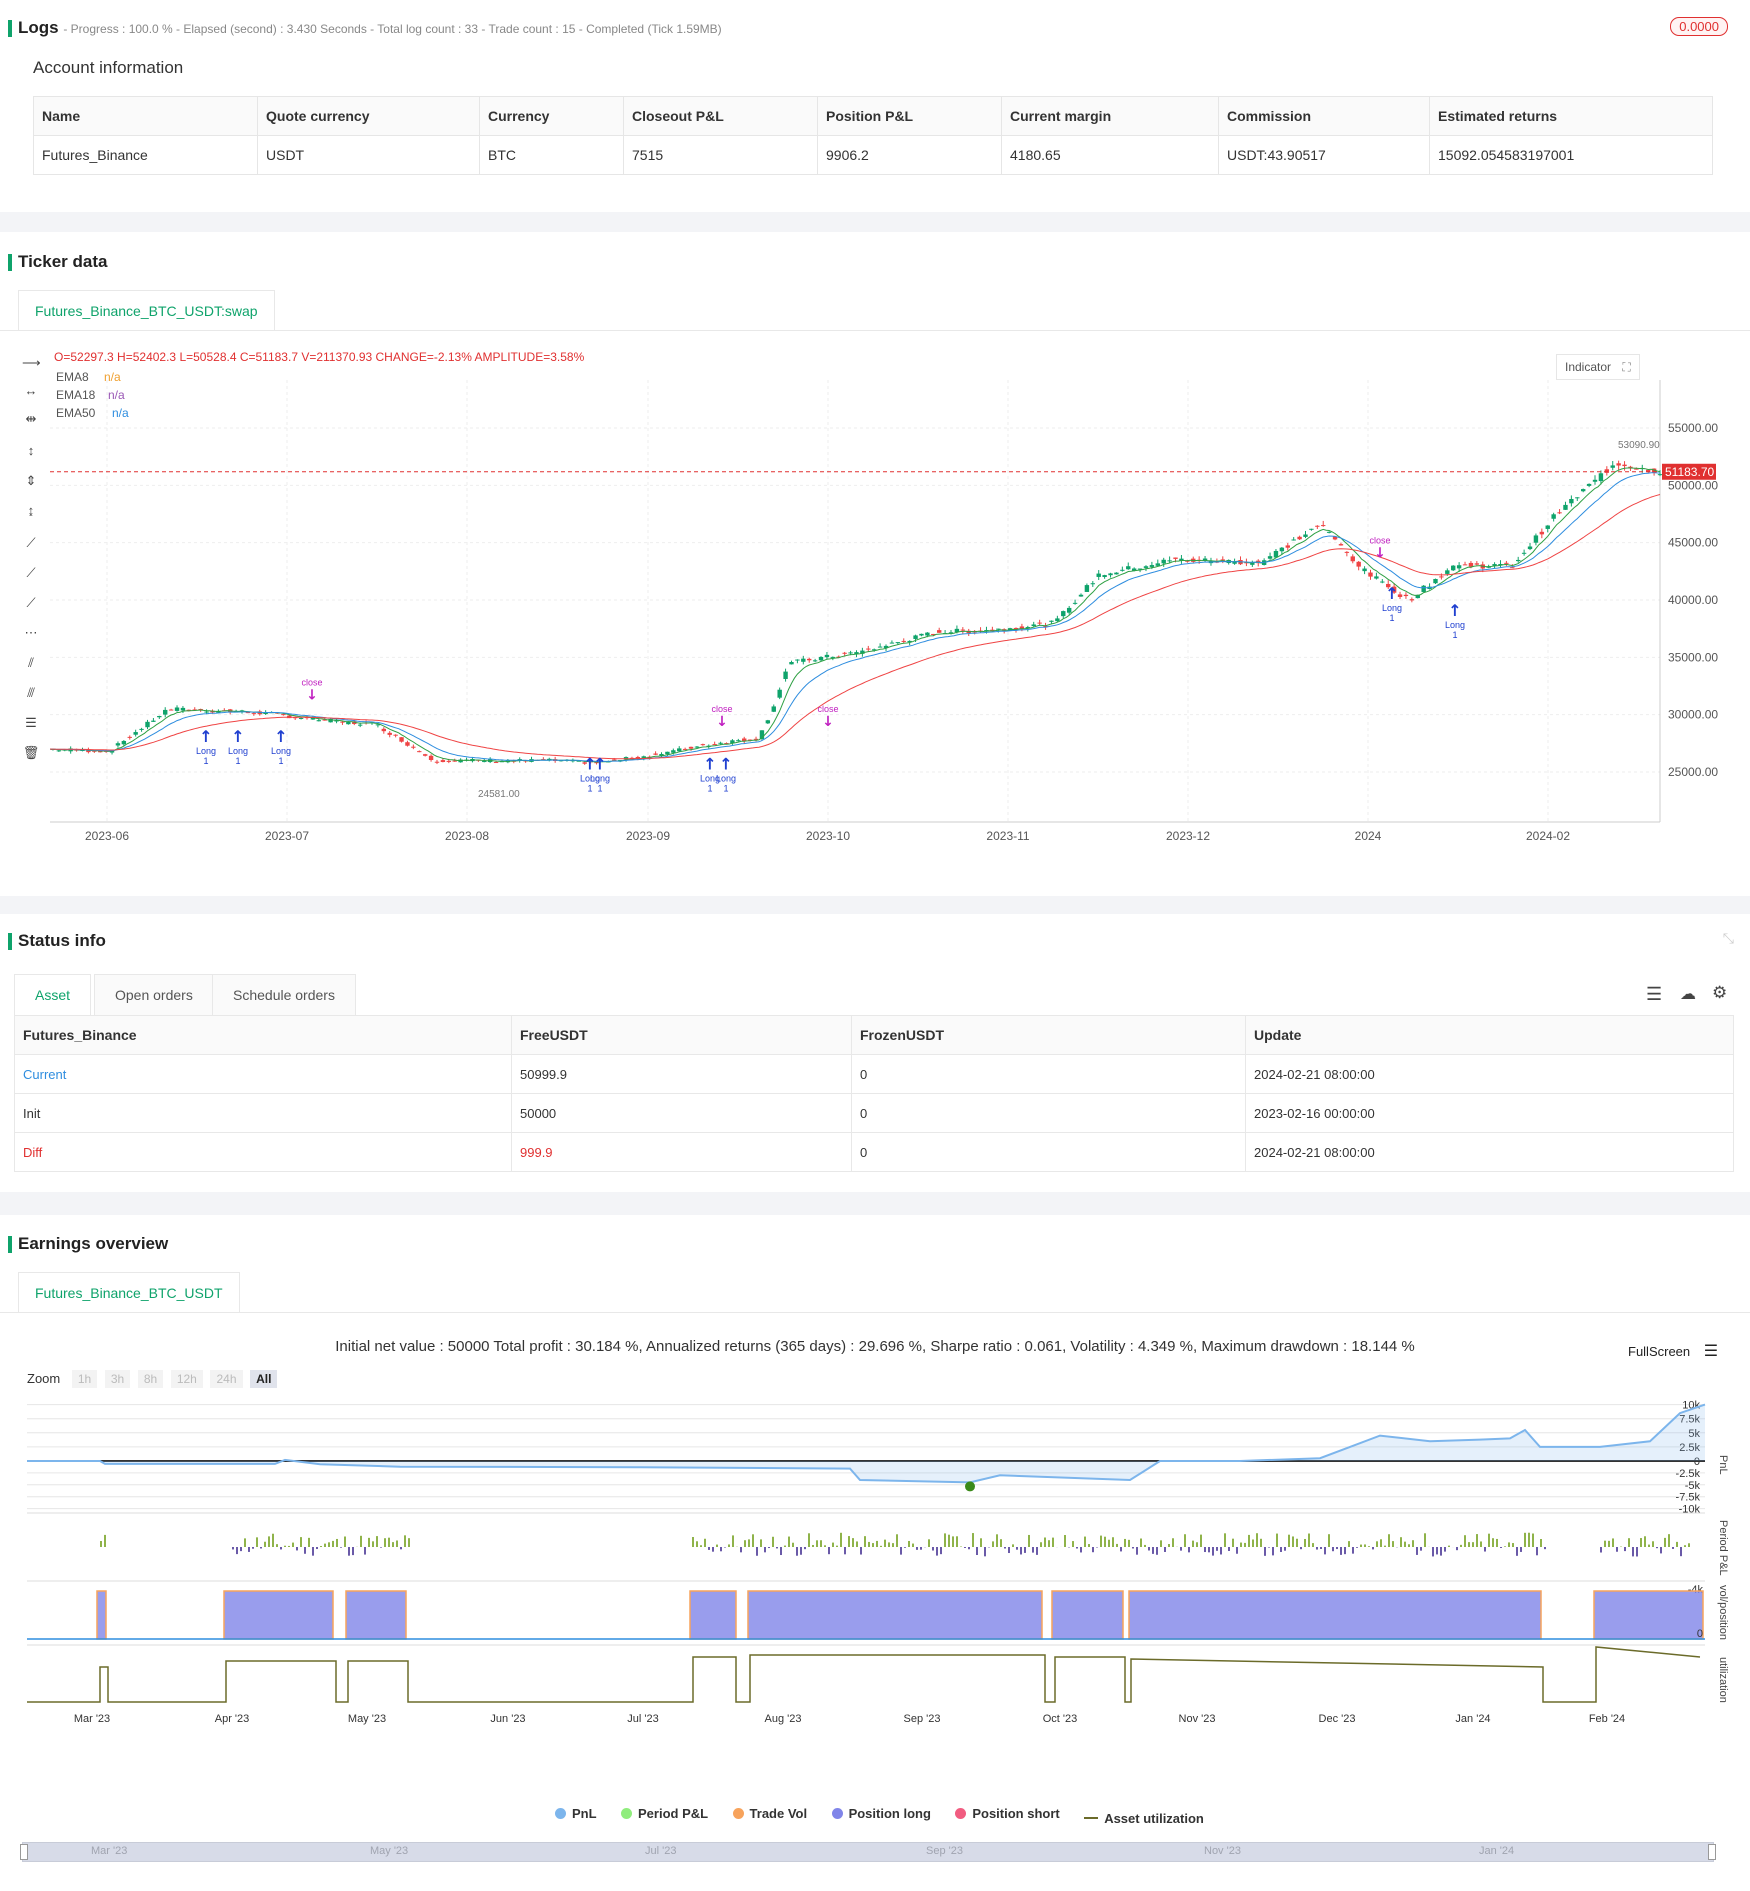 This screenshot has width=1750, height=1891. Describe the element at coordinates (263, 1074) in the screenshot. I see `row-label-current: Current` at that location.